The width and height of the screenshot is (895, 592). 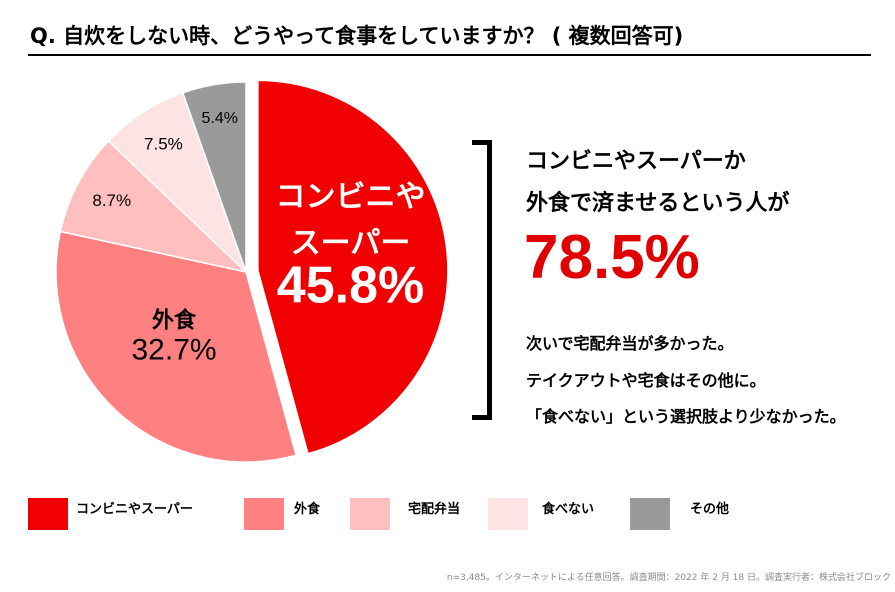 I want to click on summary-detail-3: 「食べない」という選択肢より少なかった。, so click(x=686, y=416).